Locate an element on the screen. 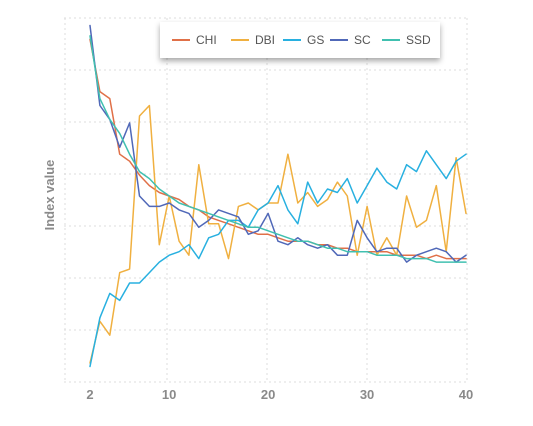 This screenshot has width=533, height=426. legend-label-ssd: SSD is located at coordinates (418, 40).